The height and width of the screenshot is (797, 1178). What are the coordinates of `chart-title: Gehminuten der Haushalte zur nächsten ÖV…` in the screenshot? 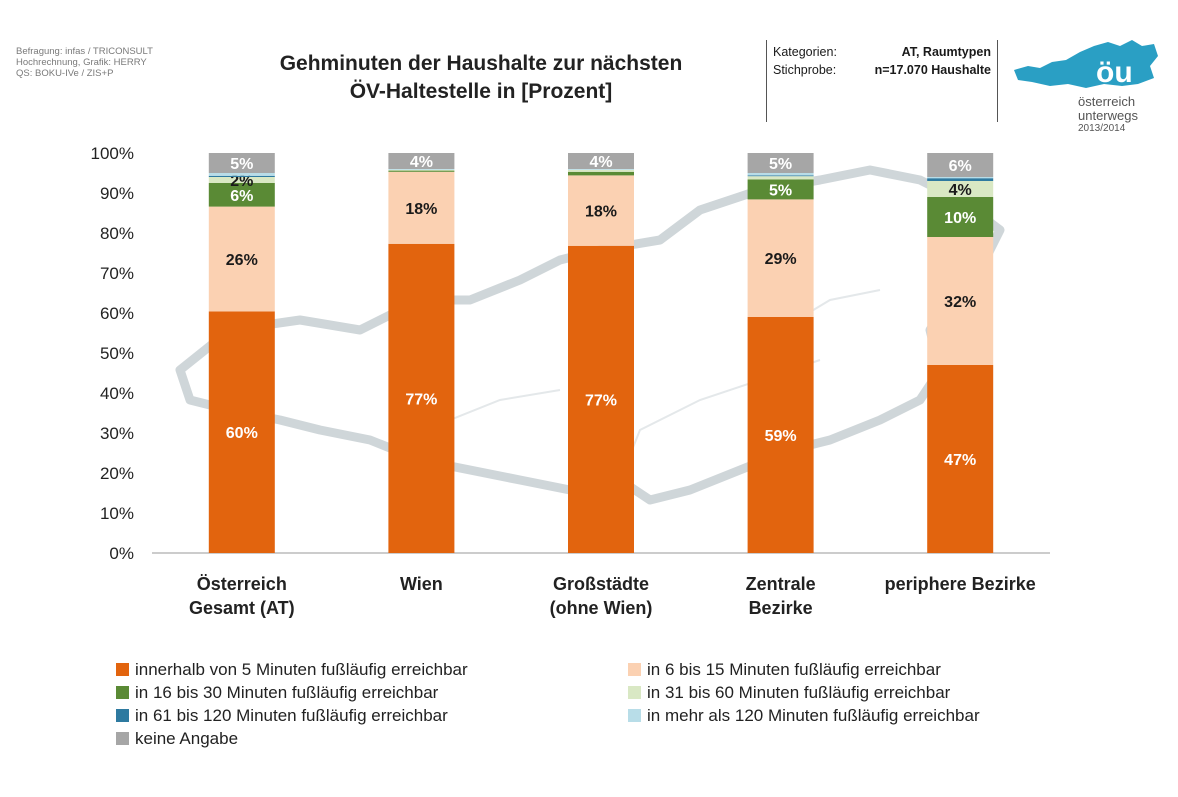 It's located at (481, 78).